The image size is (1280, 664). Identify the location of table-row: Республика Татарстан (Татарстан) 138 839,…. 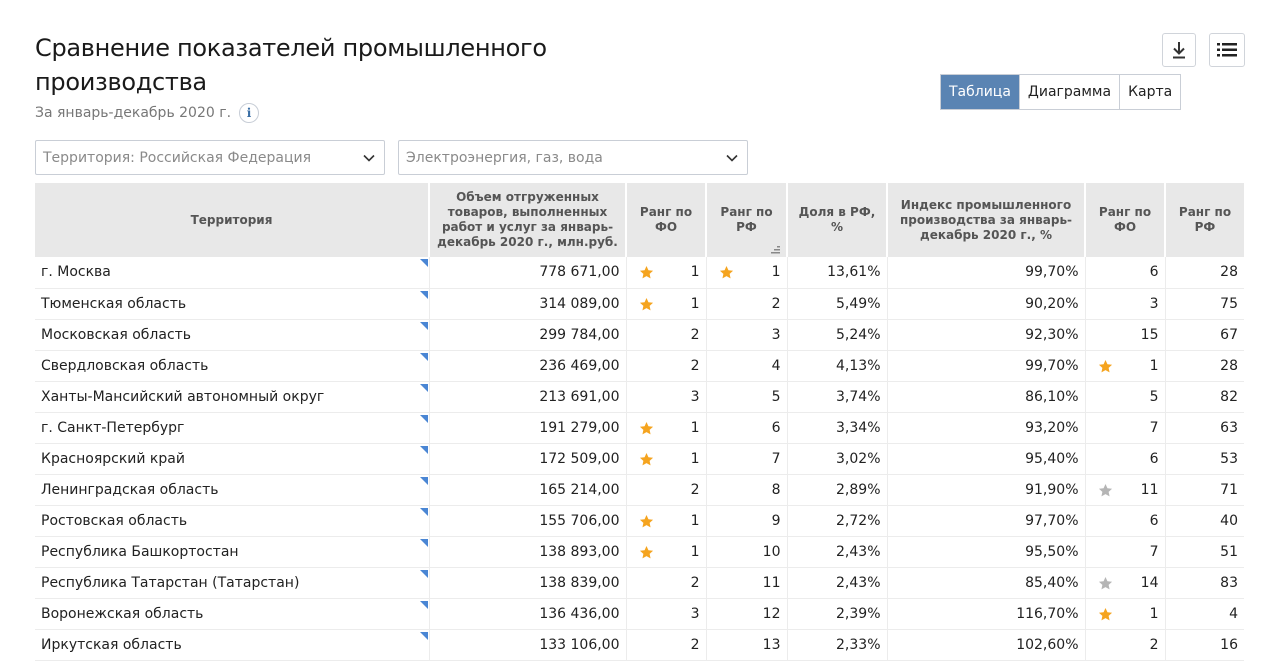
(639, 583).